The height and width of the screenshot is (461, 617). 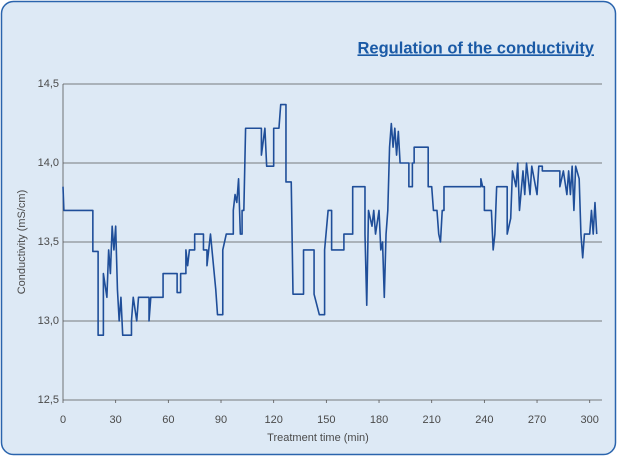 What do you see at coordinates (48, 84) in the screenshot?
I see `y-tick-label: 14,5` at bounding box center [48, 84].